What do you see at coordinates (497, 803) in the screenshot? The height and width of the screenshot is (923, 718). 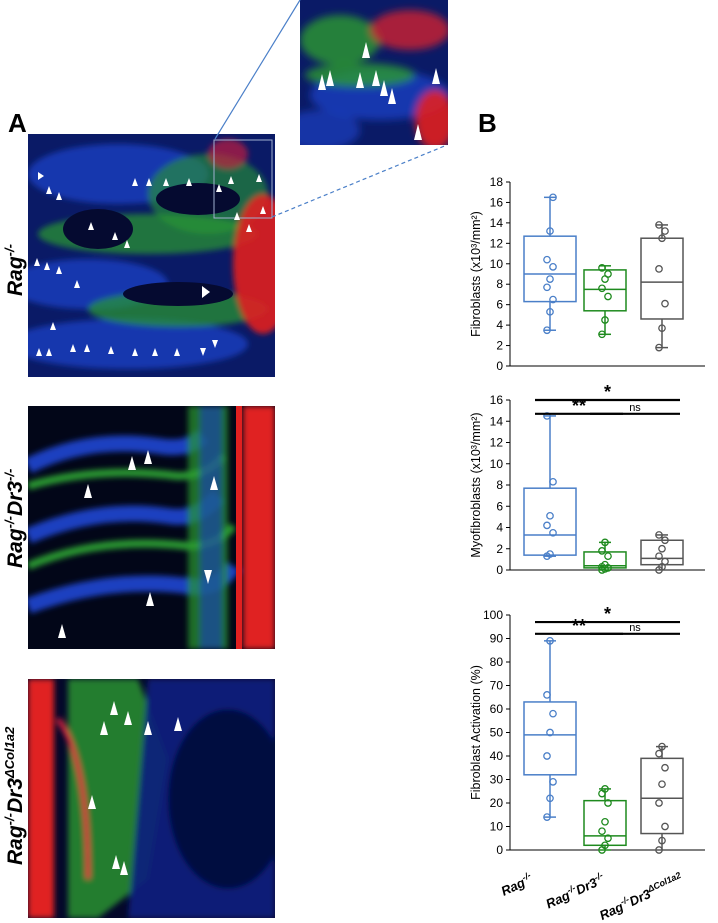 I see `y-tick-label: 20` at bounding box center [497, 803].